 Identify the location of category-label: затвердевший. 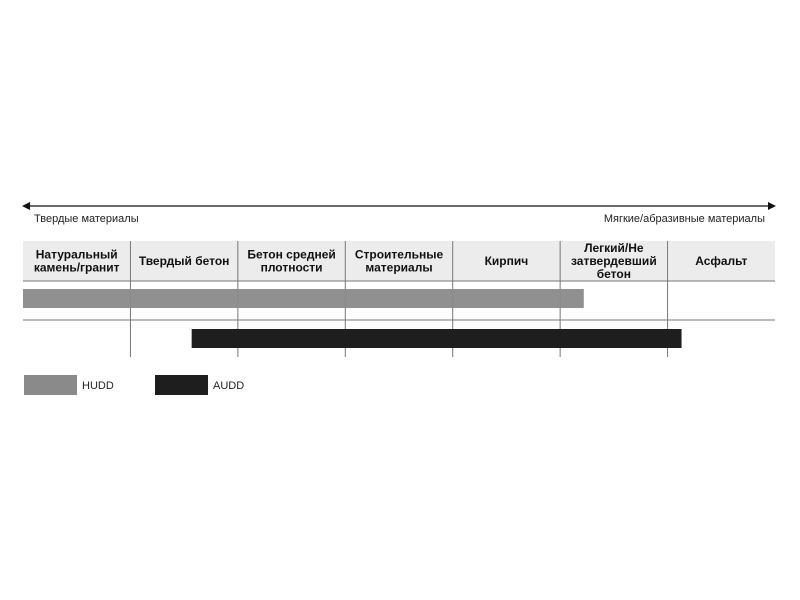
(614, 261).